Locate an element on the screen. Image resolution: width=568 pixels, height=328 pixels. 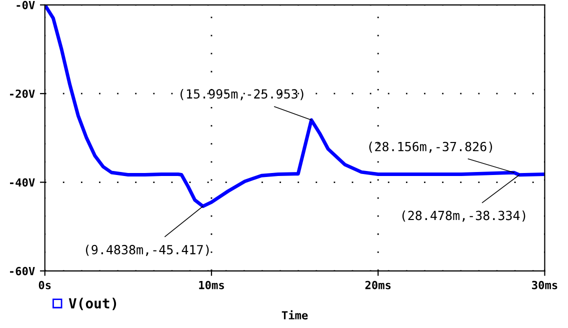
x-axis-title: Time is located at coordinates (295, 315).